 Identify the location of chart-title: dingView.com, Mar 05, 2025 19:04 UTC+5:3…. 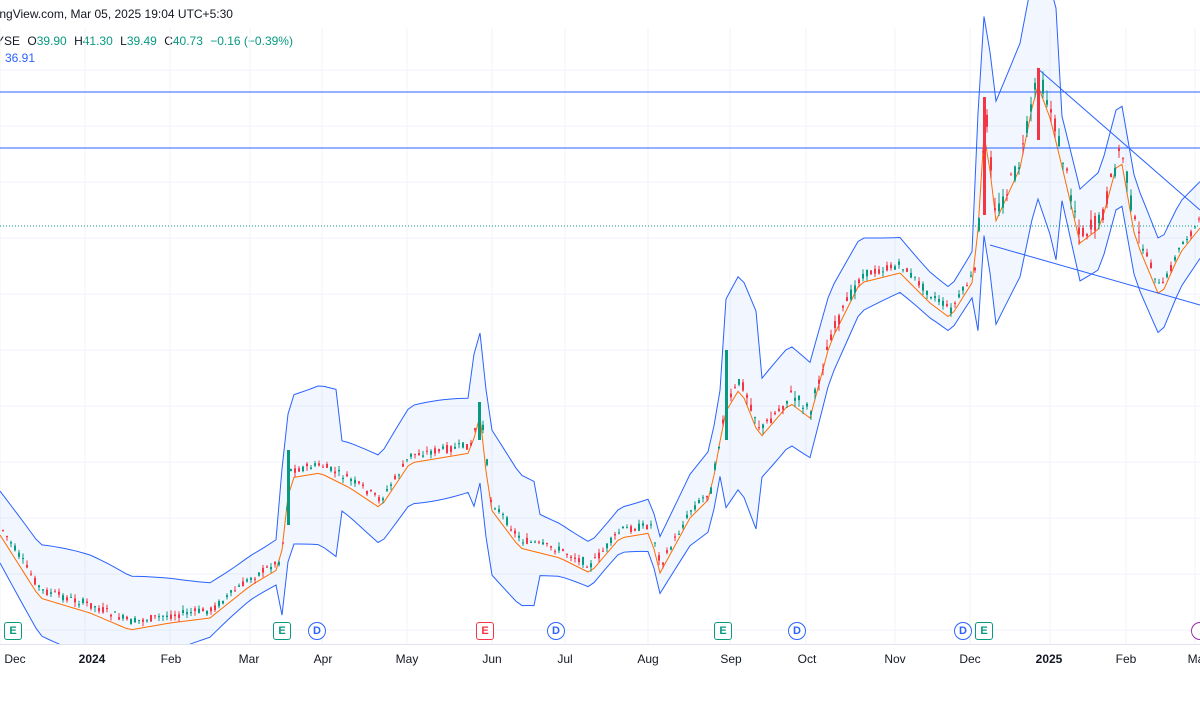
(116, 14).